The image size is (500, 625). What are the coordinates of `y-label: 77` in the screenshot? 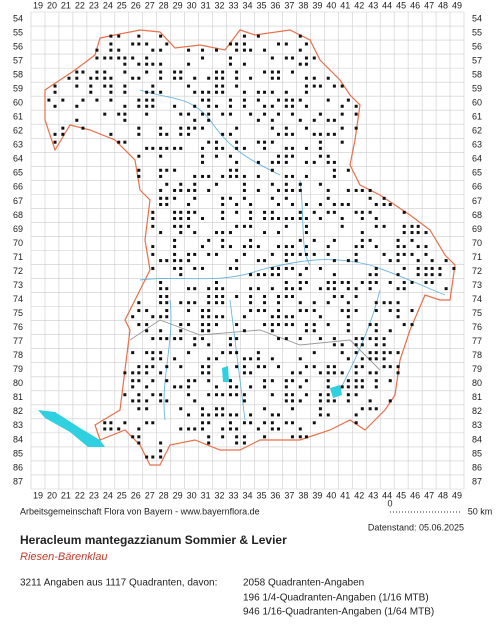 It's located at (477, 341).